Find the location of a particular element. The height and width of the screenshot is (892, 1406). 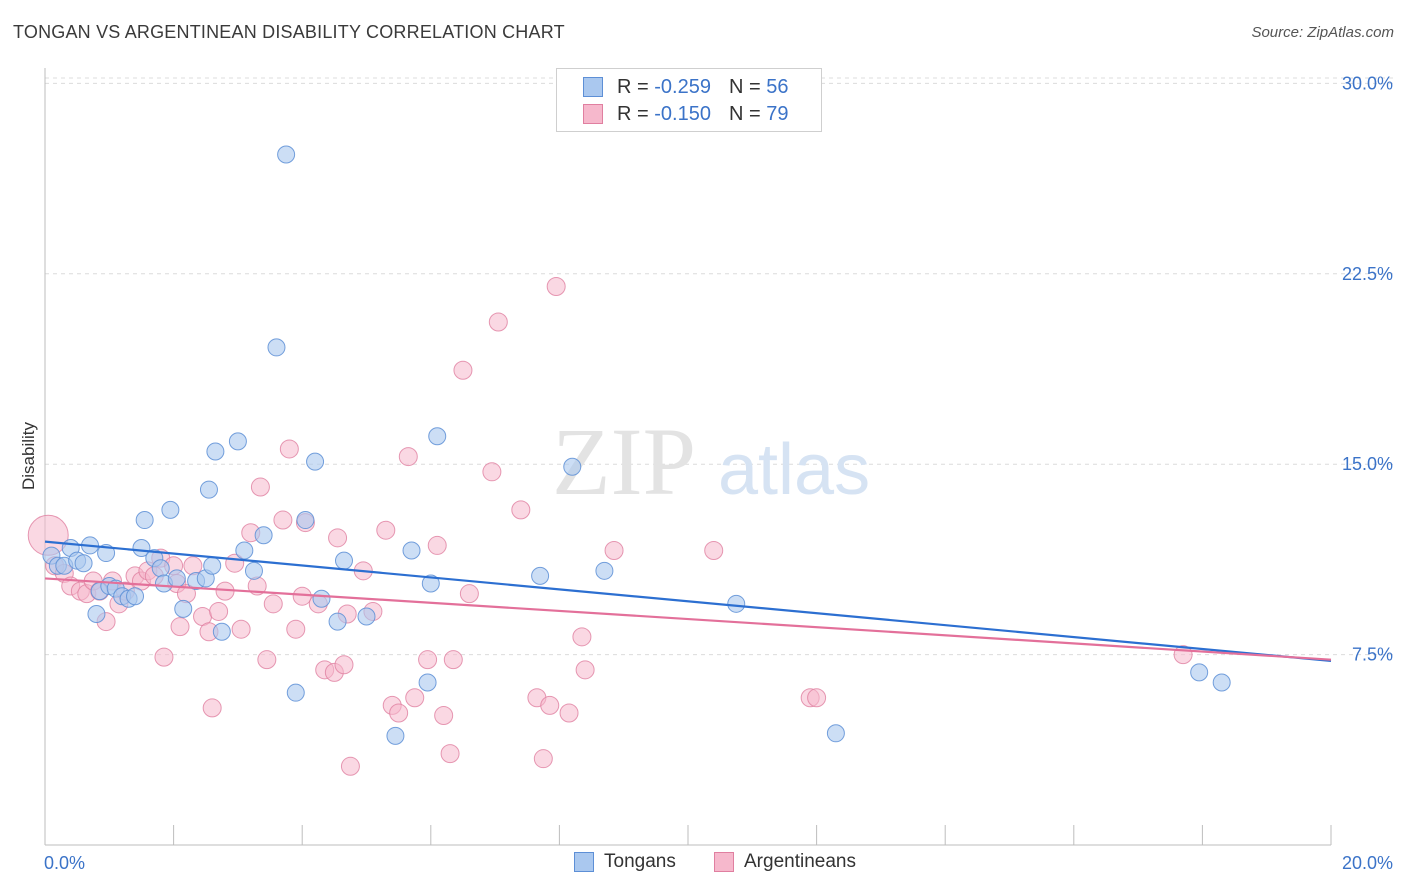

series-legend-tongans: Tongans is located at coordinates (625, 862).